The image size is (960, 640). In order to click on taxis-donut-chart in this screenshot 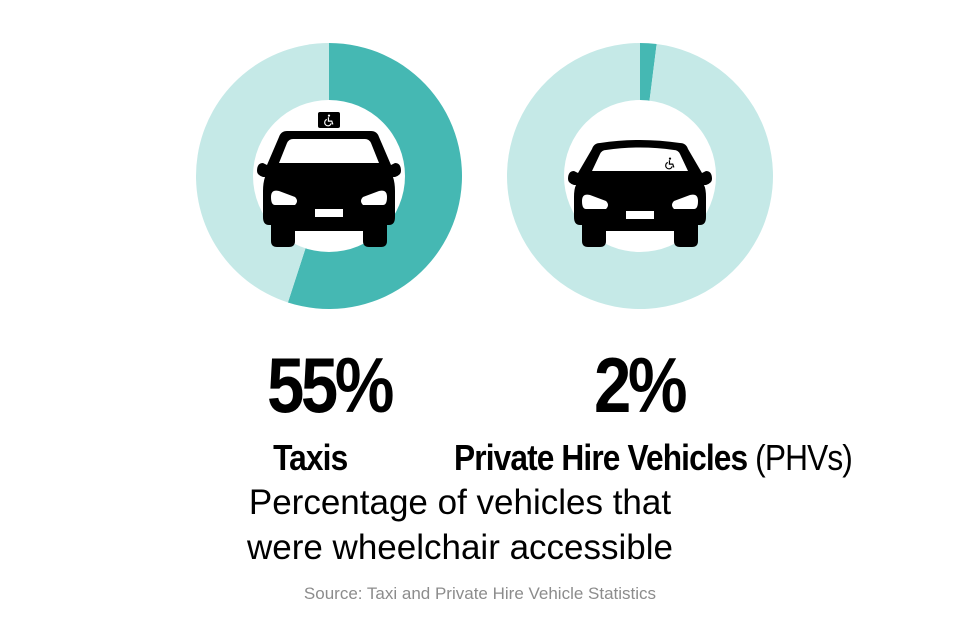, I will do `click(329, 176)`.